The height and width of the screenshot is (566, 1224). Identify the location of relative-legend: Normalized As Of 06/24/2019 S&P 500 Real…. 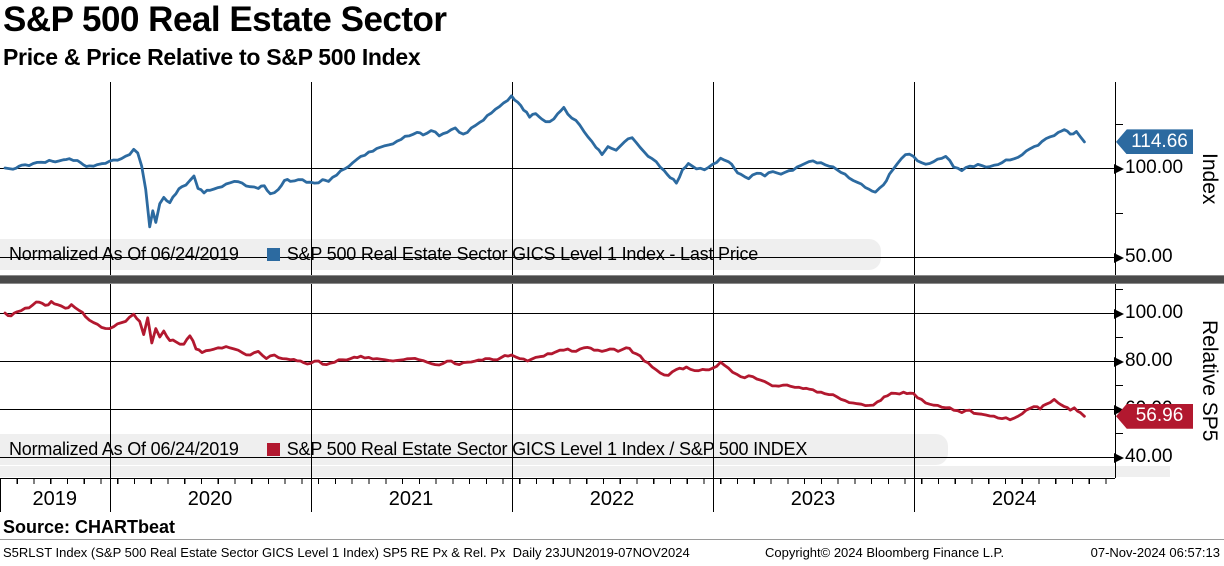
(474, 449).